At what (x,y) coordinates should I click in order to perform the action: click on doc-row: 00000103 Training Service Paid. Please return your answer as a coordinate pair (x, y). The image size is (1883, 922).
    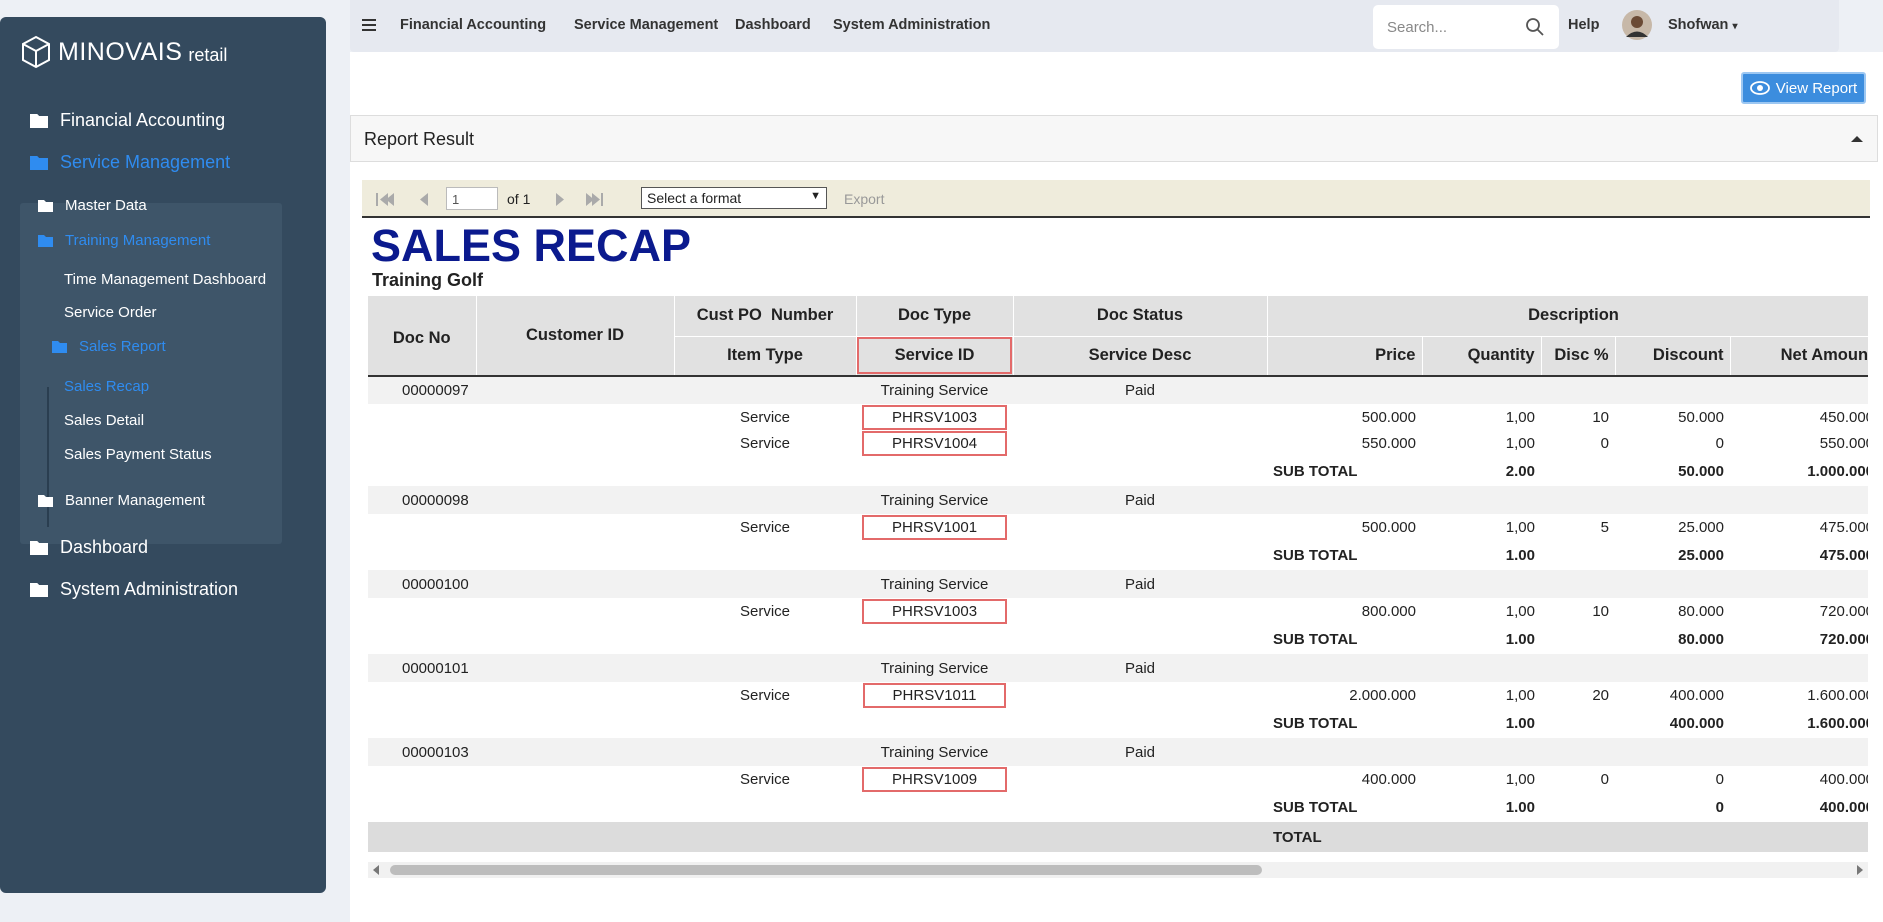
    Looking at the image, I should click on (1118, 752).